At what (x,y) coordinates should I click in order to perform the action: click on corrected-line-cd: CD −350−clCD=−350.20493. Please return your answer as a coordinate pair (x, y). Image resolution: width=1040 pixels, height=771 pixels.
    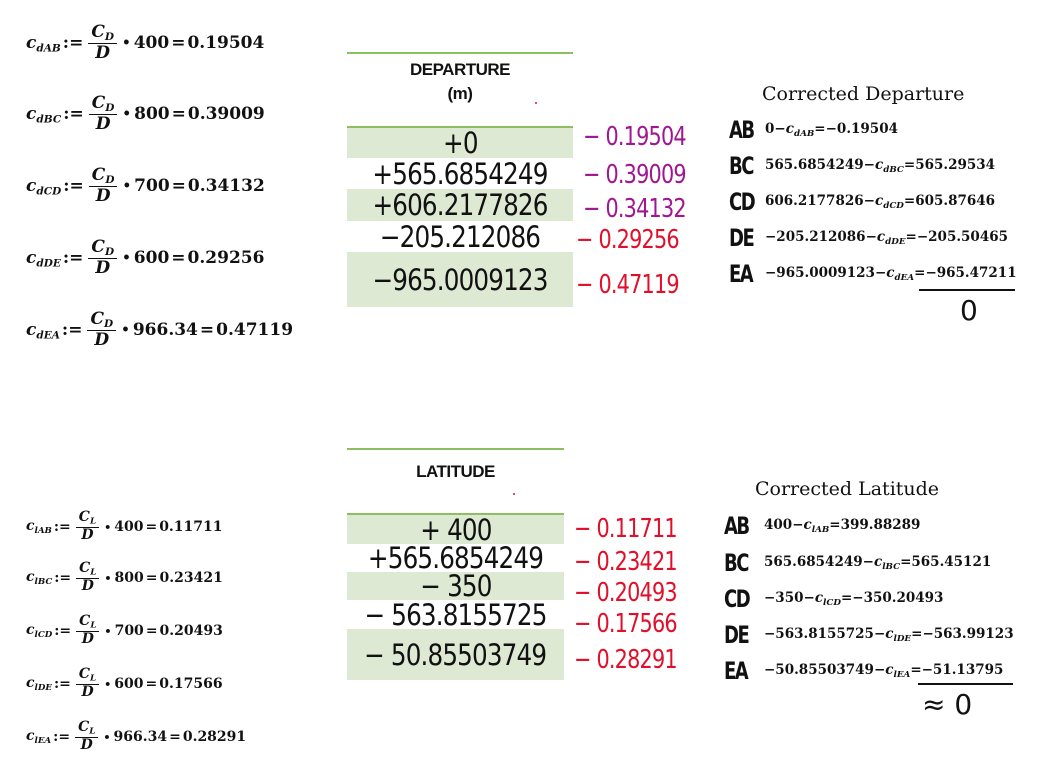
    Looking at the image, I should click on (834, 599).